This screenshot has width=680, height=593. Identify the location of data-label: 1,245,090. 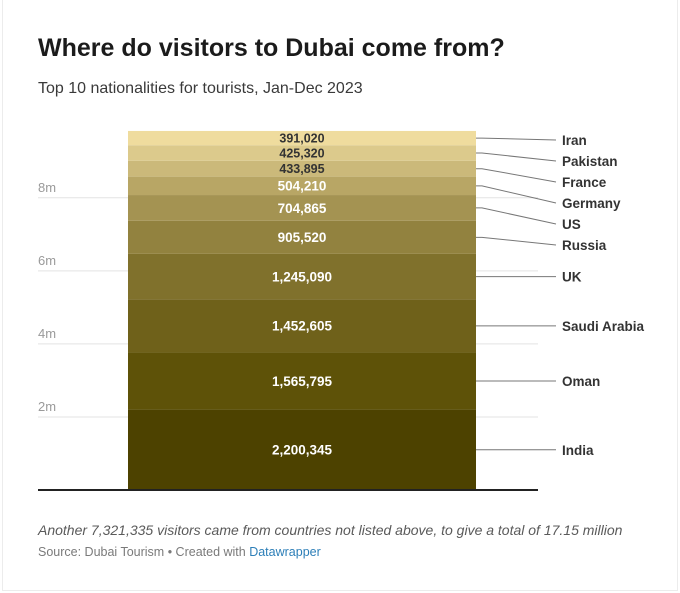
(302, 276).